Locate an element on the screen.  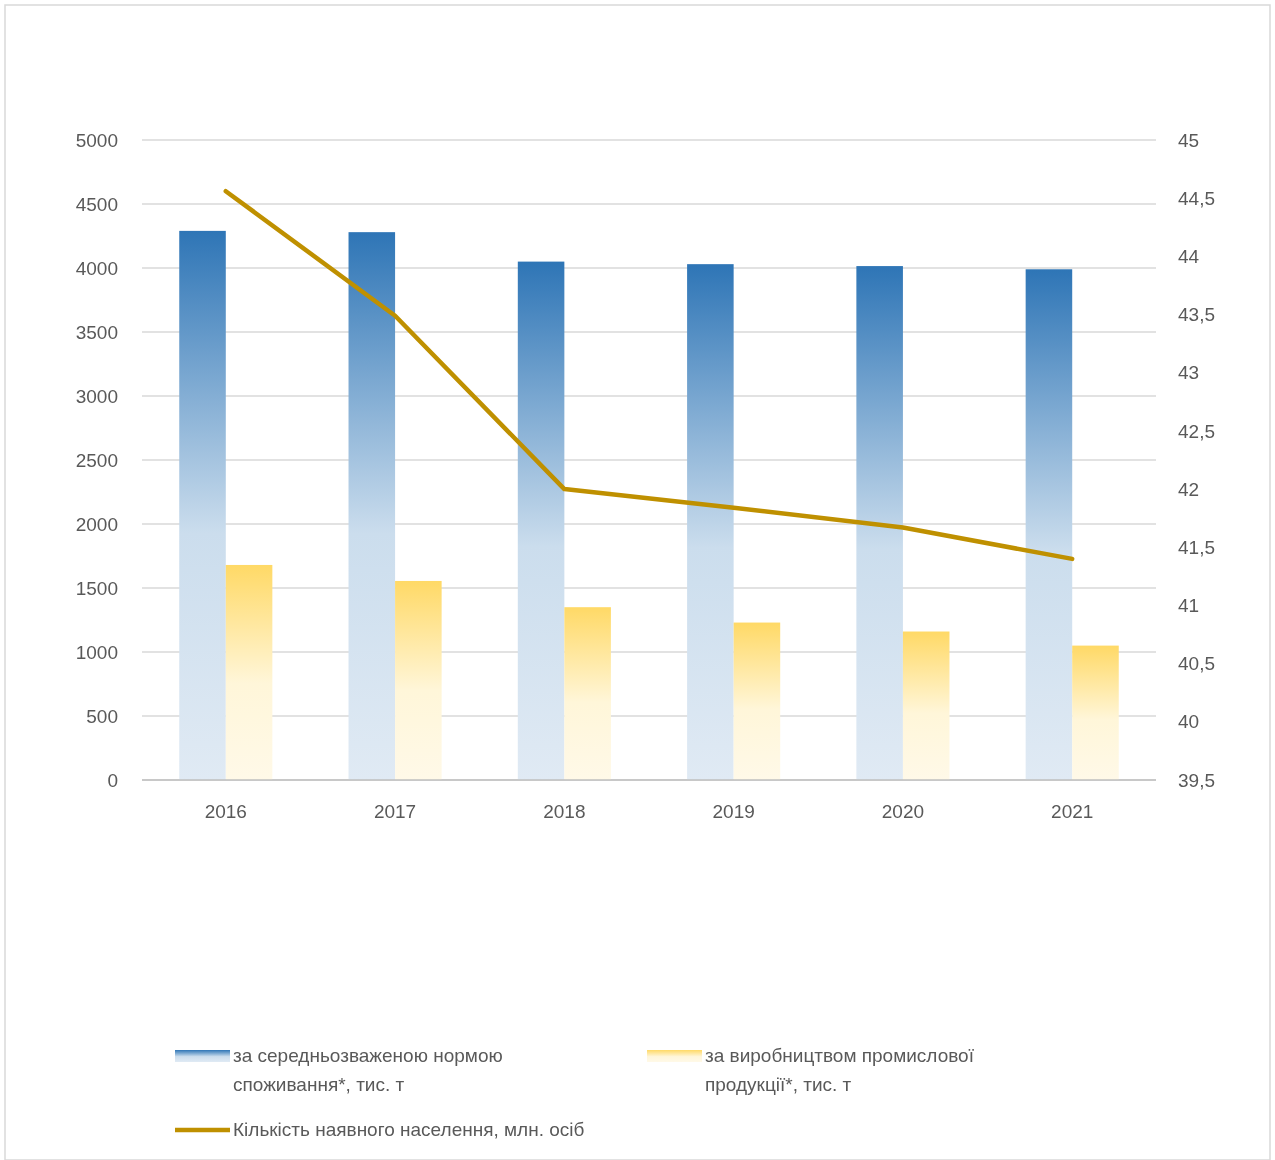
y-tick-label: 5000 is located at coordinates (96, 140).